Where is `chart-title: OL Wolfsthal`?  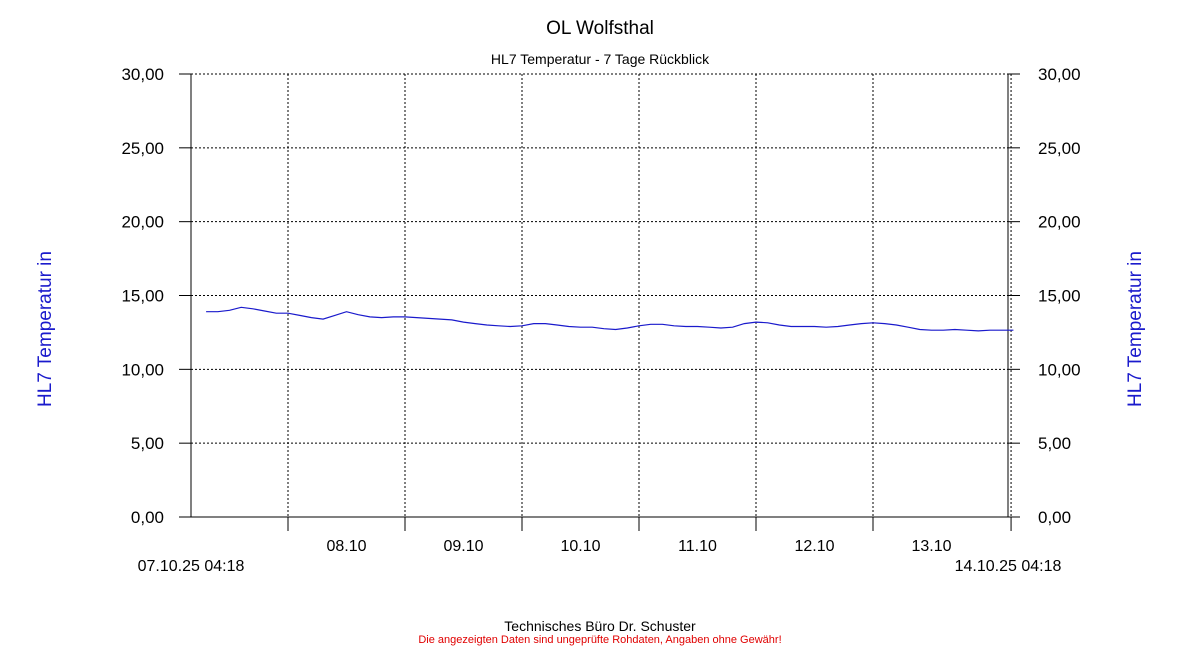 chart-title: OL Wolfsthal is located at coordinates (600, 28).